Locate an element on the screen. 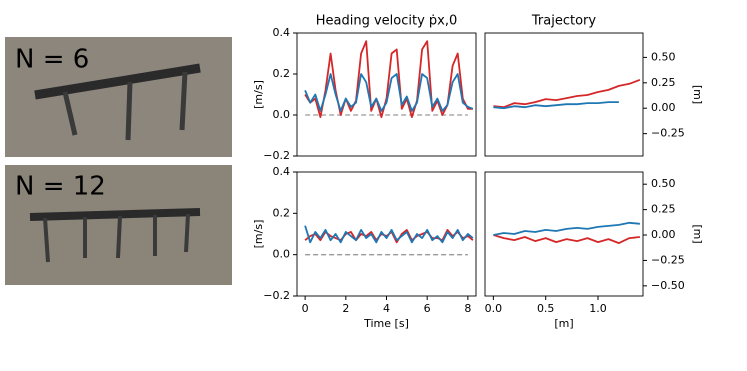 The image size is (747, 371). x-tick-label: 1.0 is located at coordinates (598, 308).